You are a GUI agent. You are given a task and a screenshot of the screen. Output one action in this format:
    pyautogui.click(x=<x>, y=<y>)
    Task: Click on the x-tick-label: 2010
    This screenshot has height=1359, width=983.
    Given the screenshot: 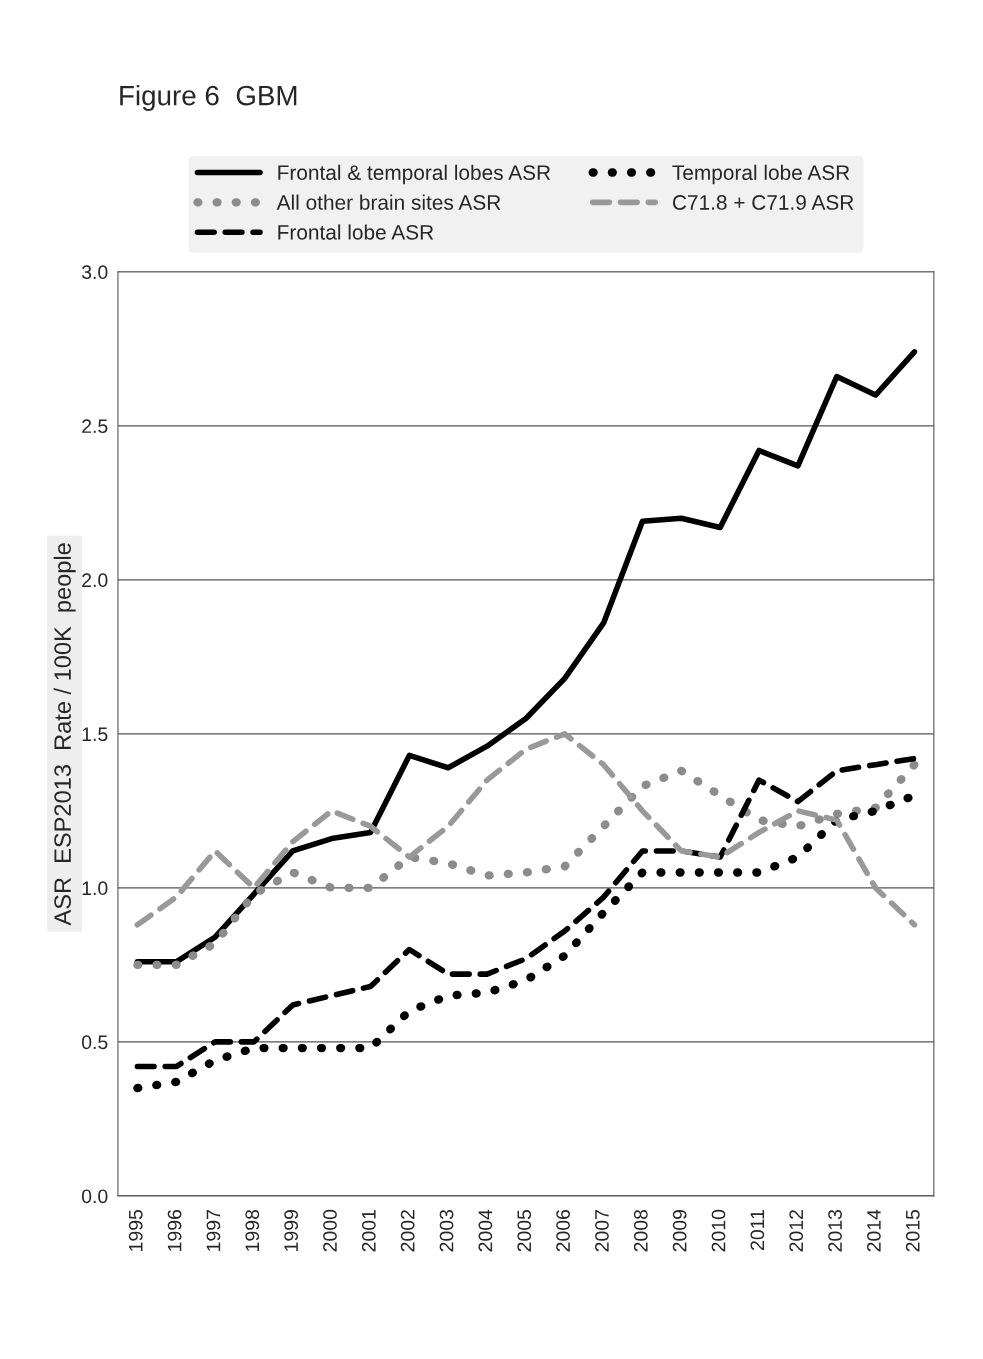 What is the action you would take?
    pyautogui.click(x=718, y=1230)
    